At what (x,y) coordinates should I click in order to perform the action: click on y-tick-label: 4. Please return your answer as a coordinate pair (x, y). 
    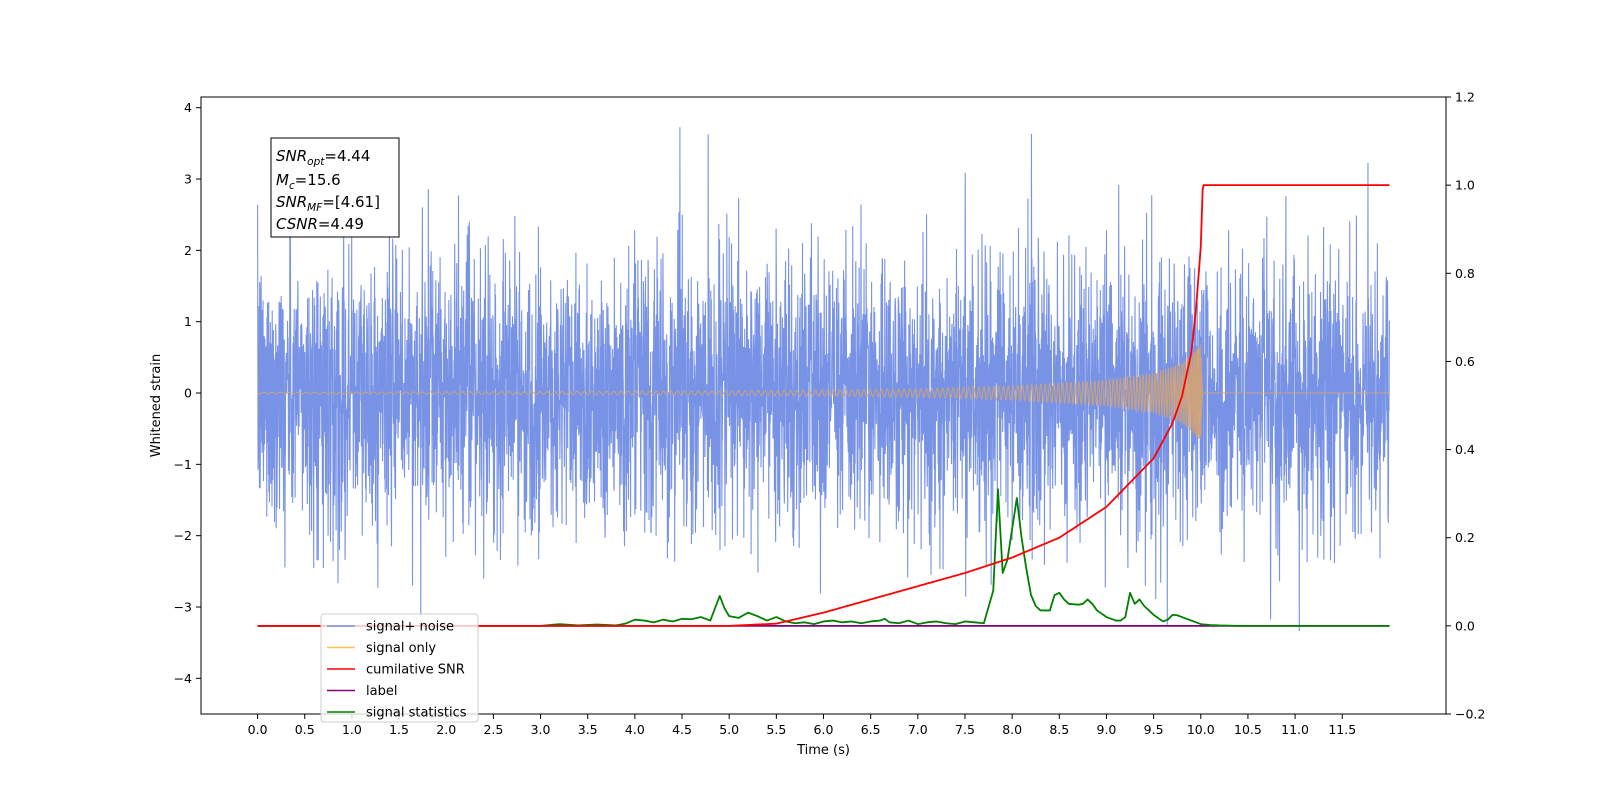
    Looking at the image, I should click on (188, 107).